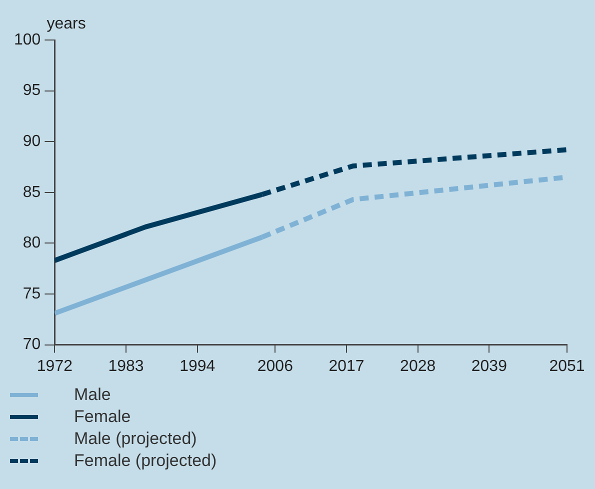 The width and height of the screenshot is (595, 489). What do you see at coordinates (145, 461) in the screenshot?
I see `legend-label: Female (projected)` at bounding box center [145, 461].